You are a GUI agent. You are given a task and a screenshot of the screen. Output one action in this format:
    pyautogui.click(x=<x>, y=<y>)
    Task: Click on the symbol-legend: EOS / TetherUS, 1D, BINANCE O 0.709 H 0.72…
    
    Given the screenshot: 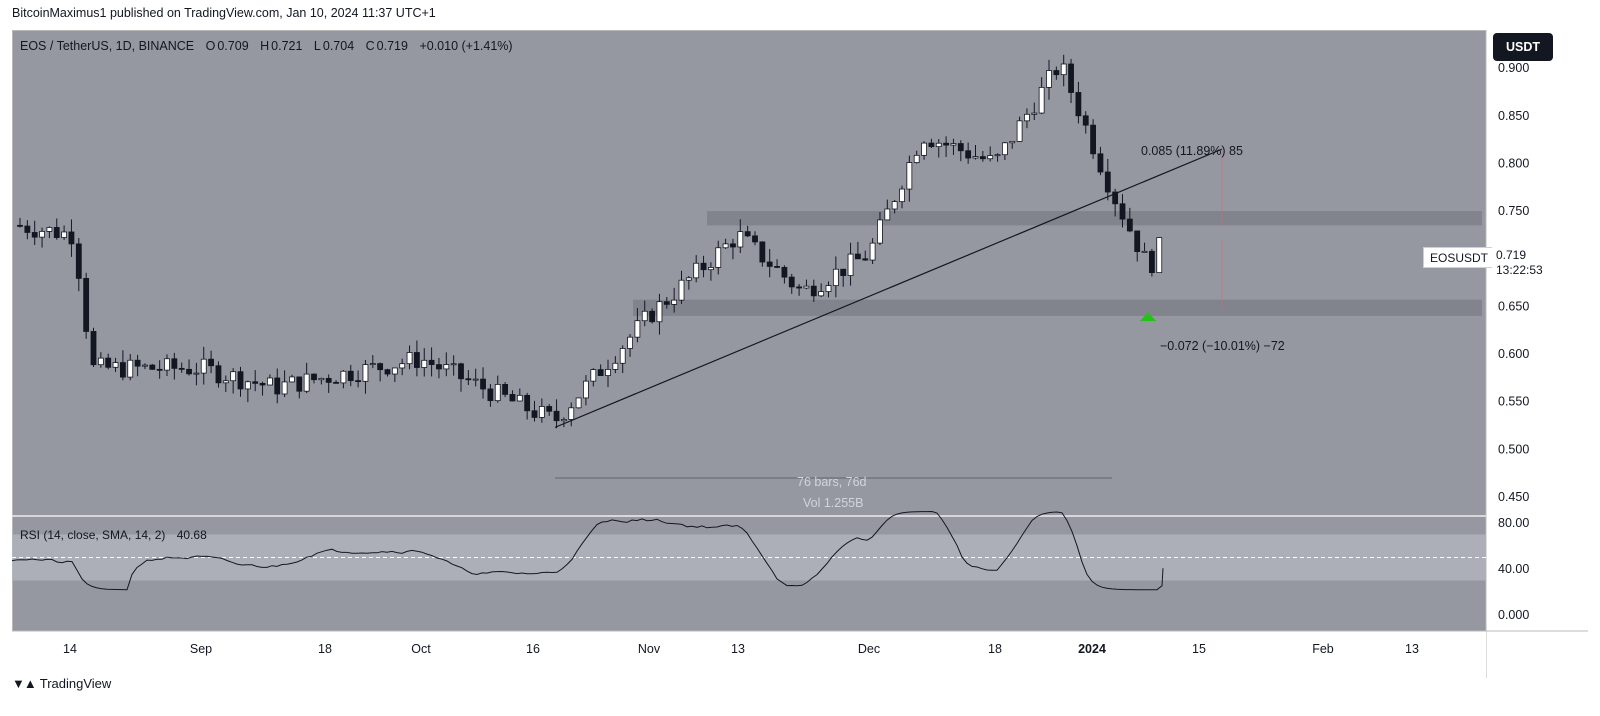 What is the action you would take?
    pyautogui.click(x=267, y=46)
    